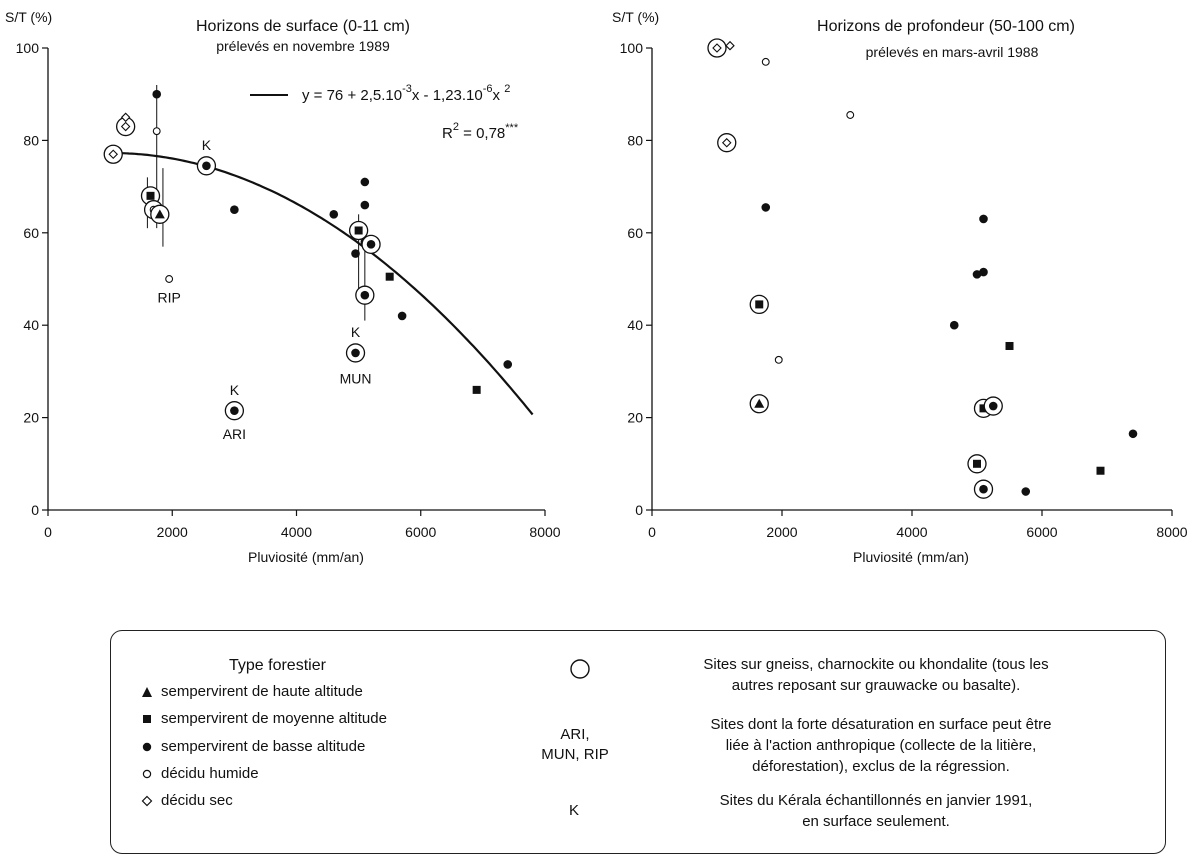  What do you see at coordinates (168, 297) in the screenshot?
I see `point-annotation: RIP` at bounding box center [168, 297].